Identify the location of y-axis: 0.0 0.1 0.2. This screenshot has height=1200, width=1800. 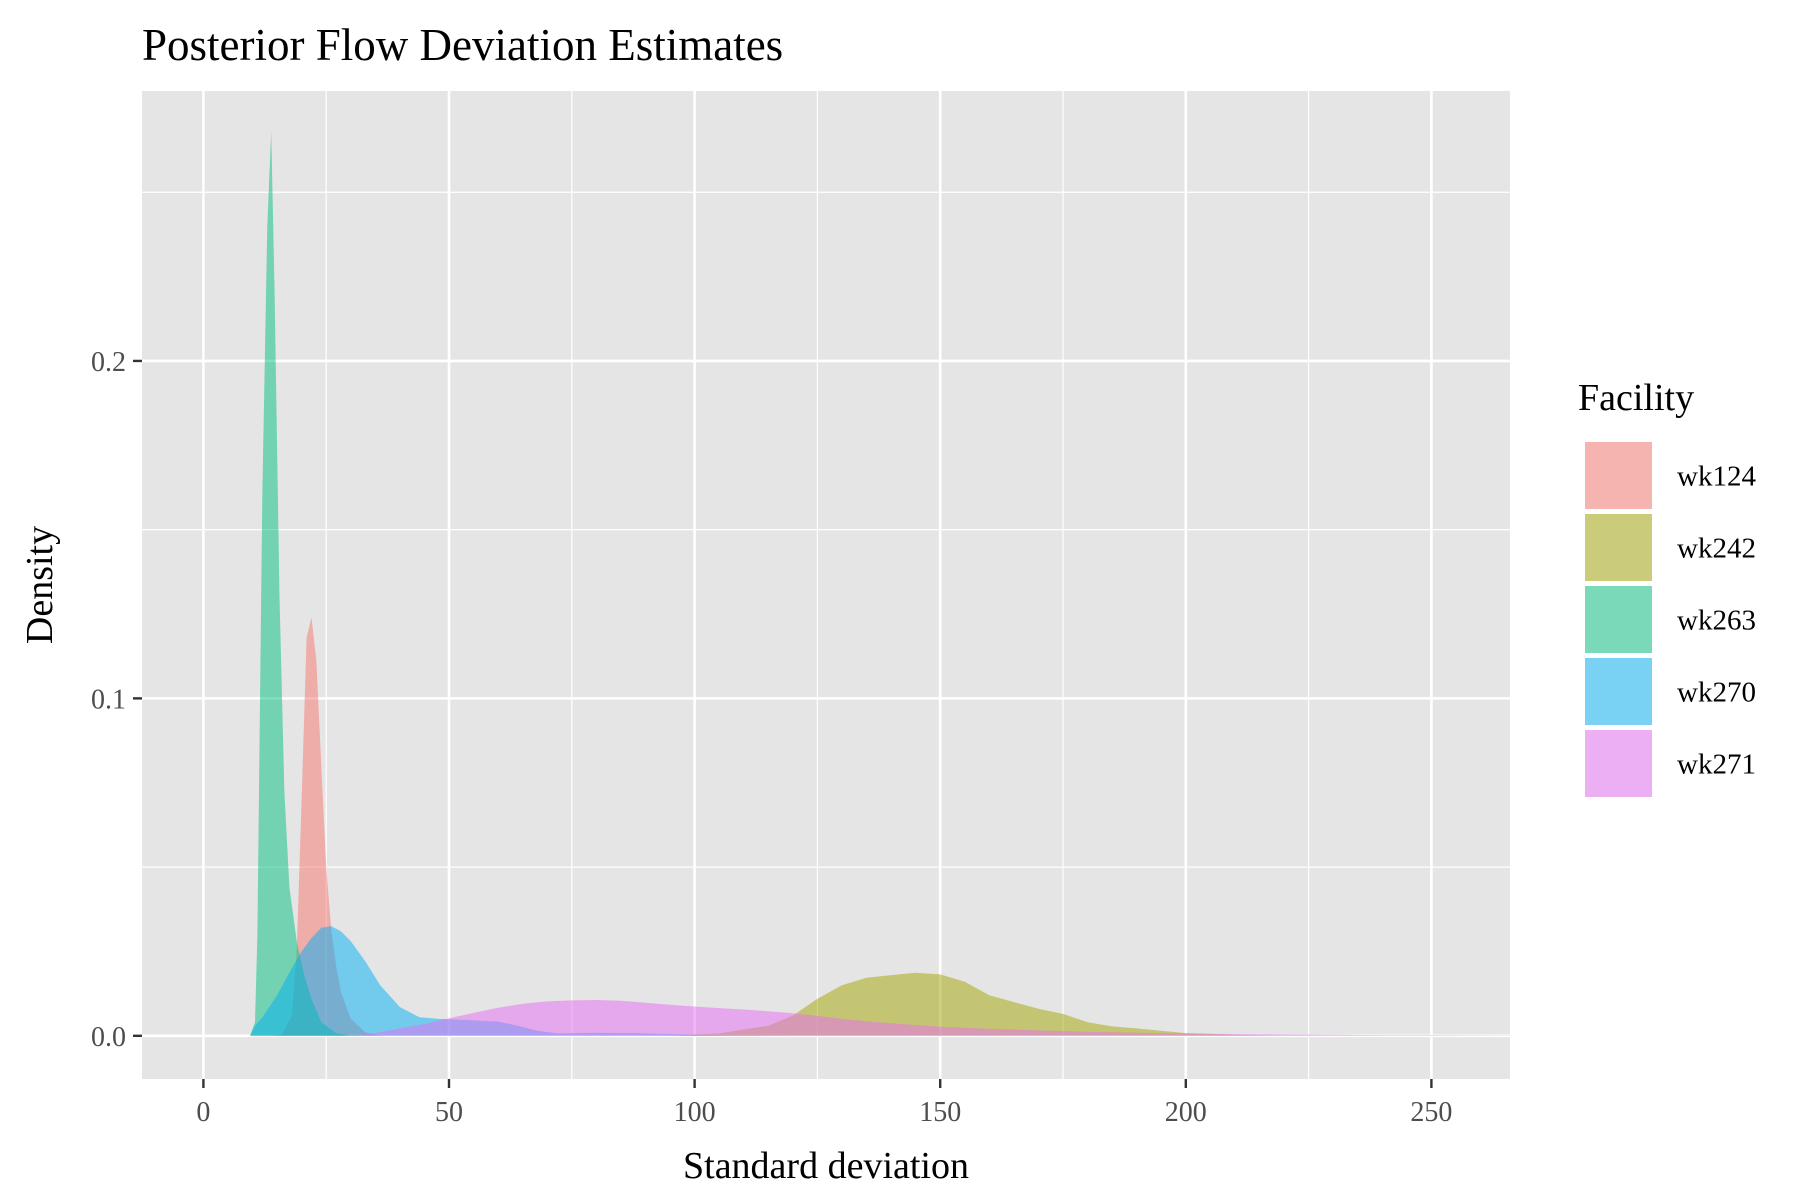
(116, 700).